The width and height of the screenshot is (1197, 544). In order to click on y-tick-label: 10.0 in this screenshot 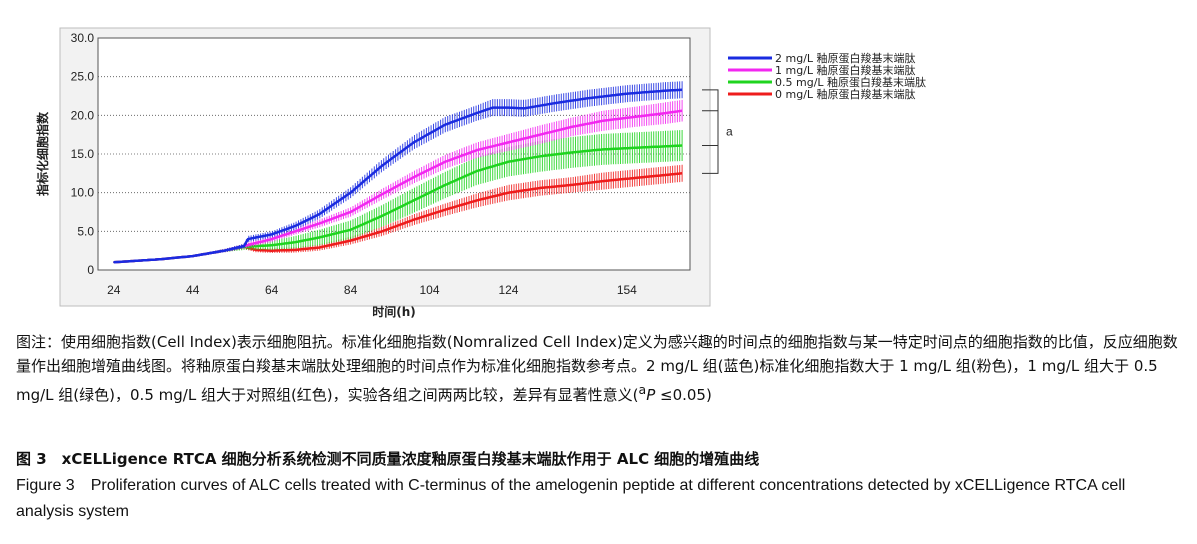, I will do `click(83, 193)`.